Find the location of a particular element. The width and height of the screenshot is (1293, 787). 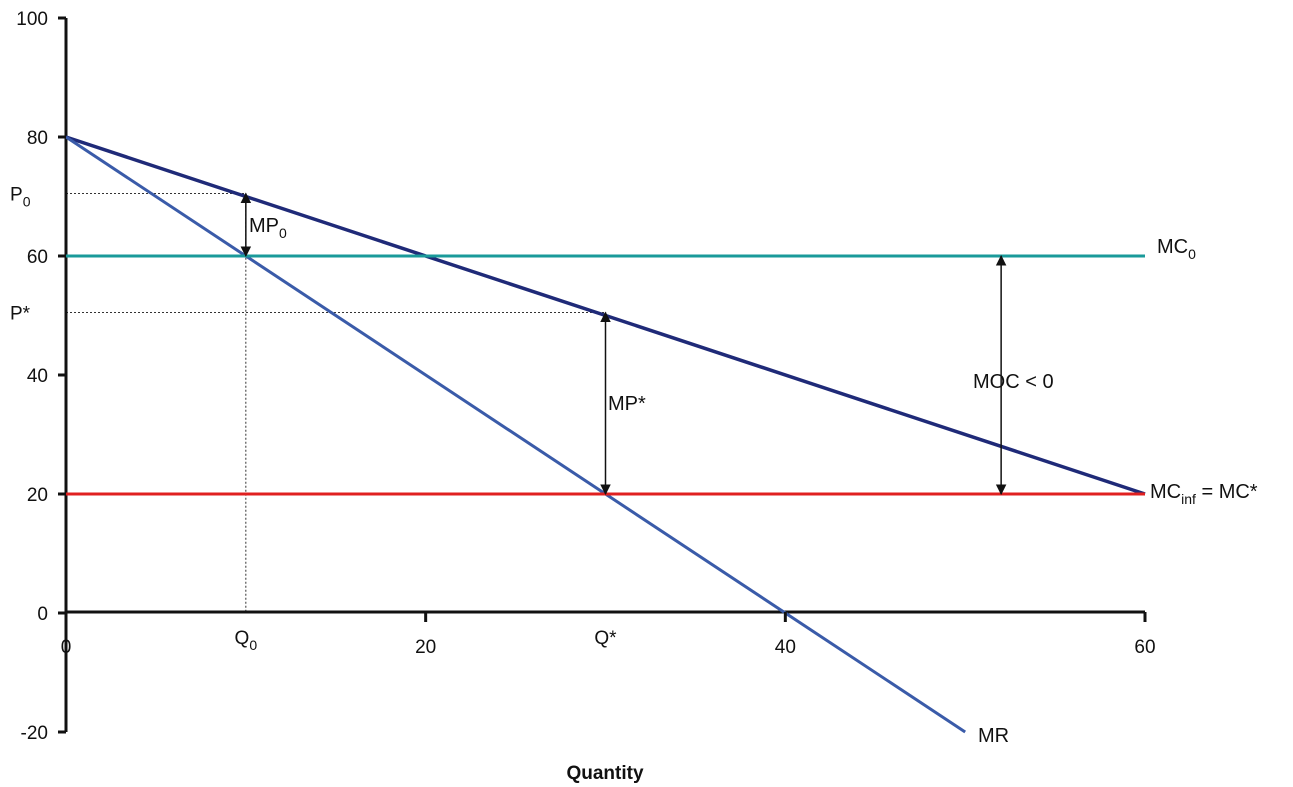

y-tick-label: P0 is located at coordinates (20, 197).